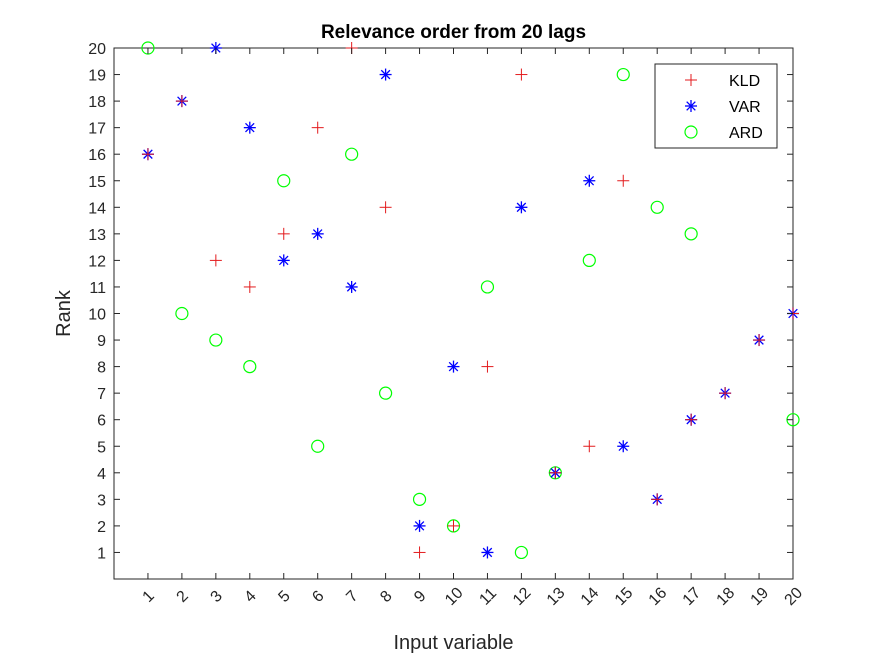 The height and width of the screenshot is (656, 875). What do you see at coordinates (64, 313) in the screenshot?
I see `y-axis-title: Rank` at bounding box center [64, 313].